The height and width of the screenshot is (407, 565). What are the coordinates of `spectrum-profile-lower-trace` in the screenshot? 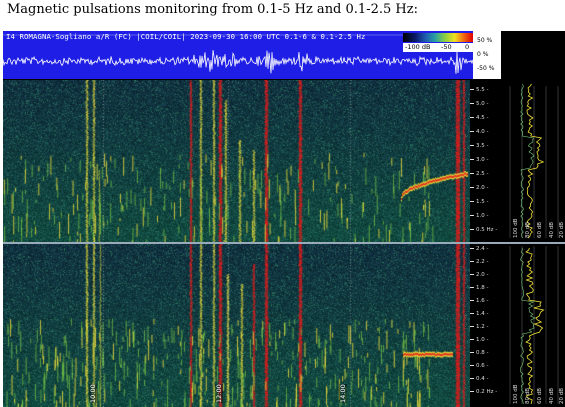 It's located at (534, 325).